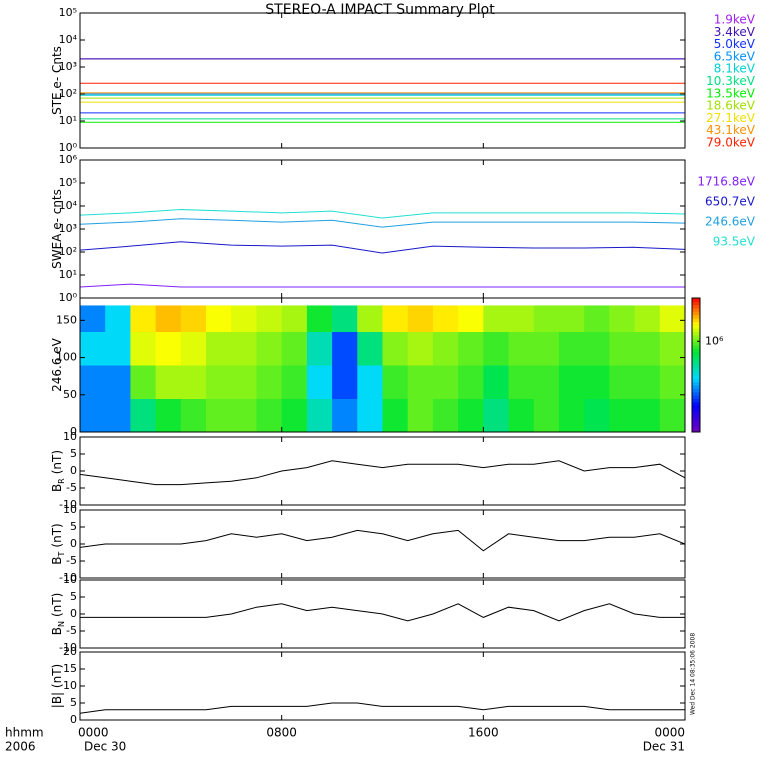  What do you see at coordinates (61, 624) in the screenshot?
I see `y-axis-title-sub: N` at bounding box center [61, 624].